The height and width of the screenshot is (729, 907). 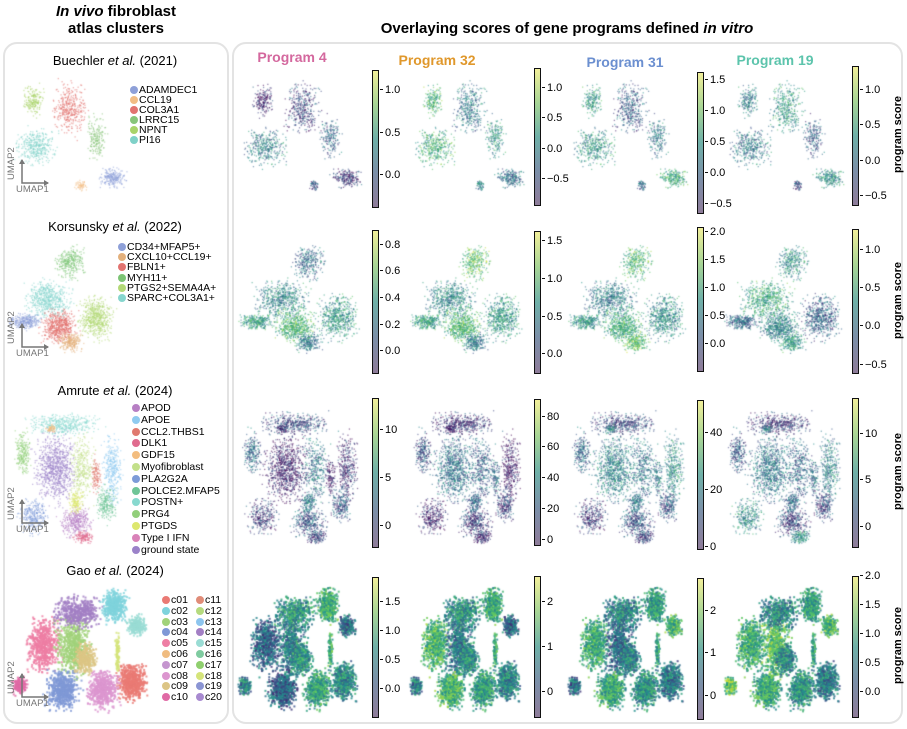 I want to click on legend-item: PTGS2+SEMA4A+, so click(x=167, y=288).